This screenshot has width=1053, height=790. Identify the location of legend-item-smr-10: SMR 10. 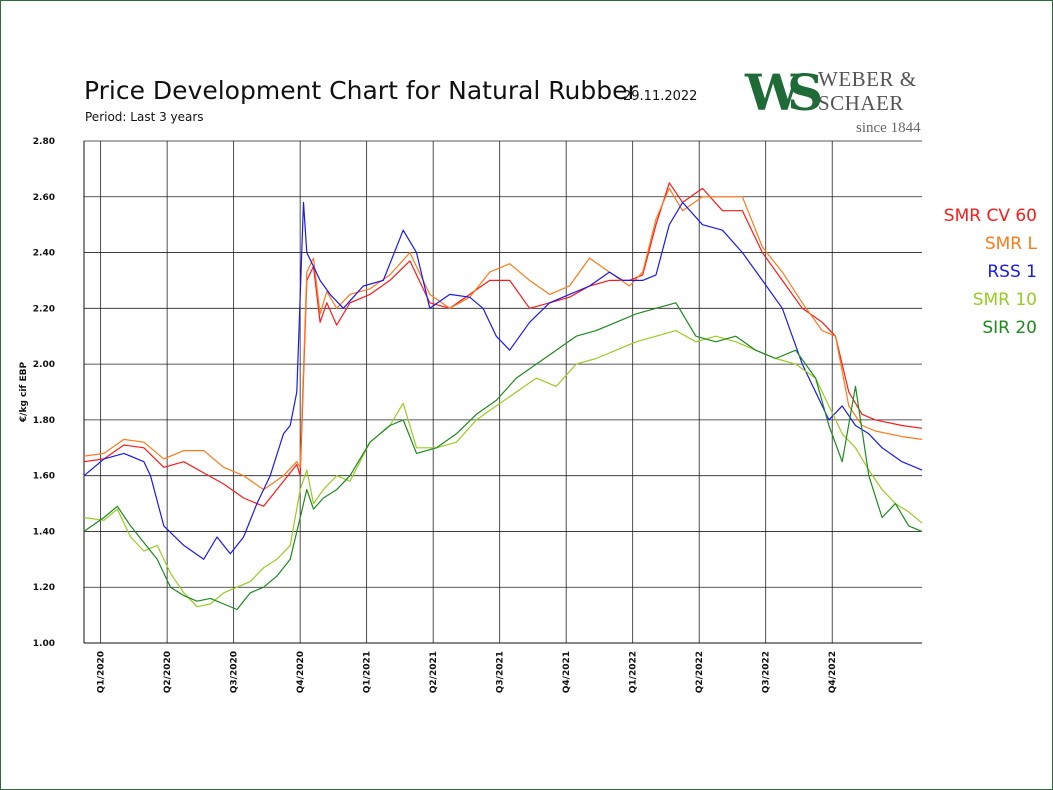
(1004, 300).